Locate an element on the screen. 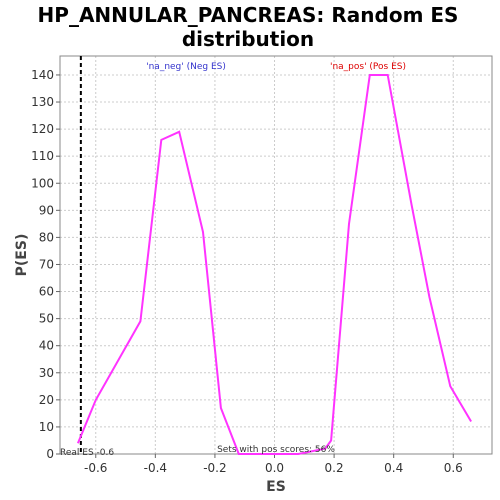 Image resolution: width=500 pixels, height=500 pixels. y-tick-label: 70 is located at coordinates (46, 264).